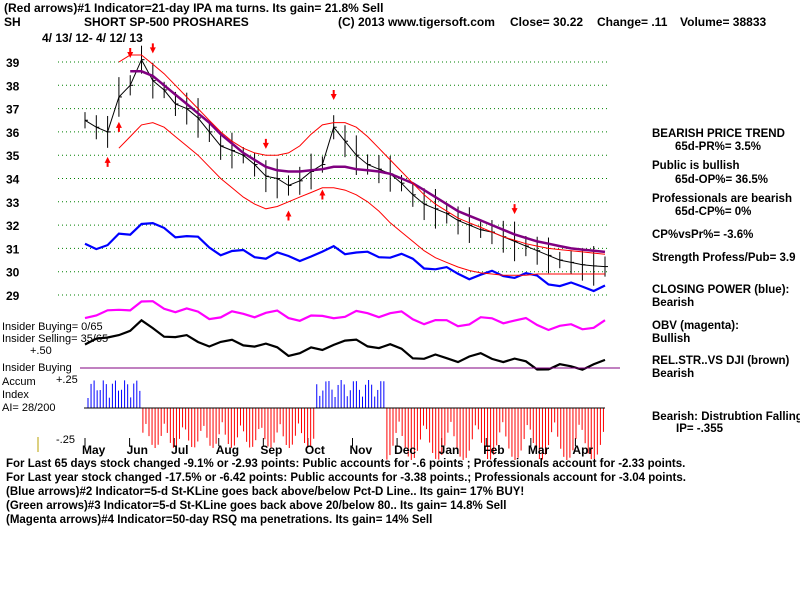  I want to click on index-label: Index, so click(15, 395).